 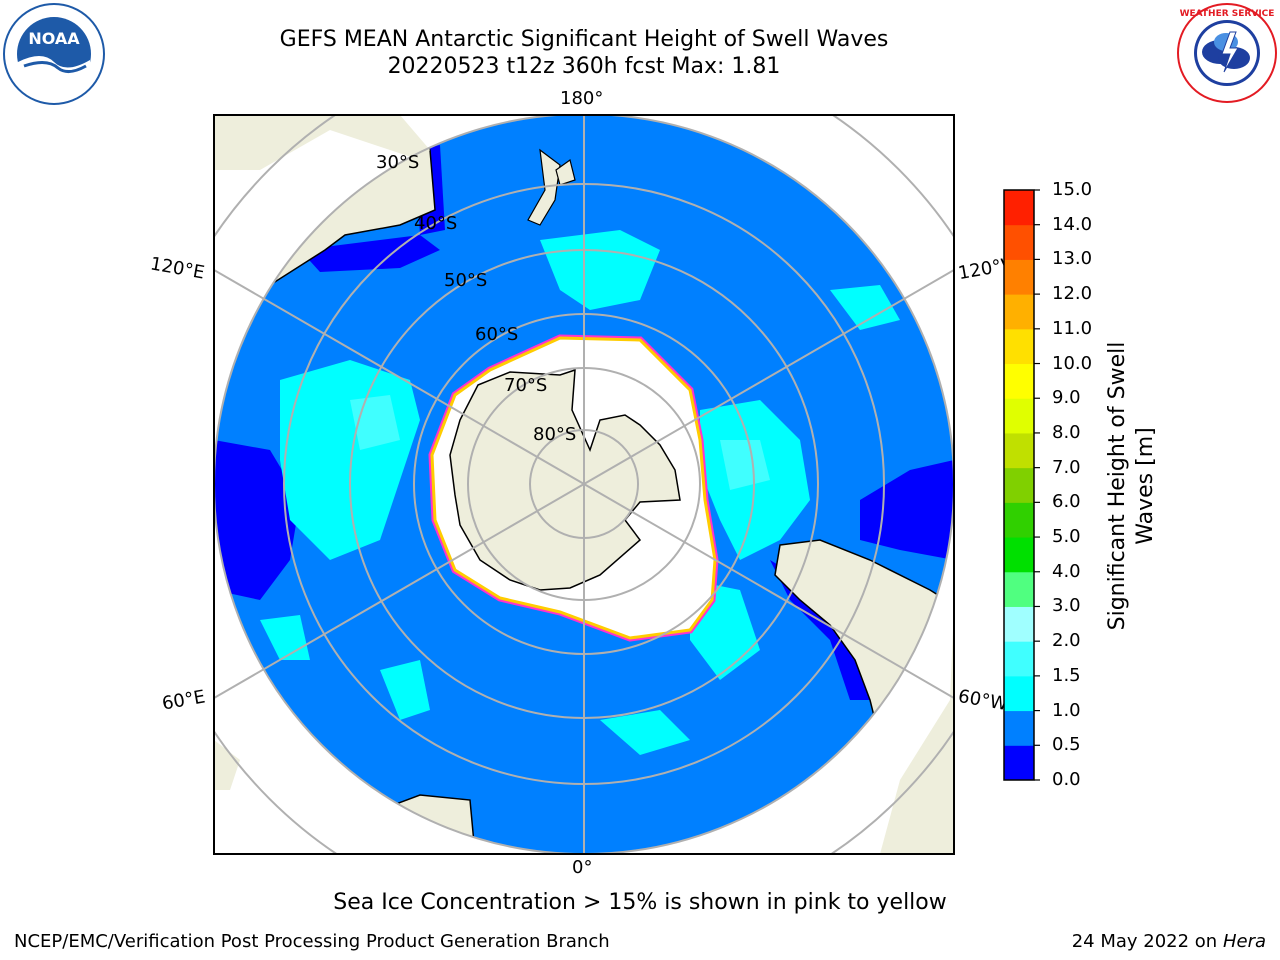 What do you see at coordinates (1066, 779) in the screenshot?
I see `colorbar-tick-label: 0.0` at bounding box center [1066, 779].